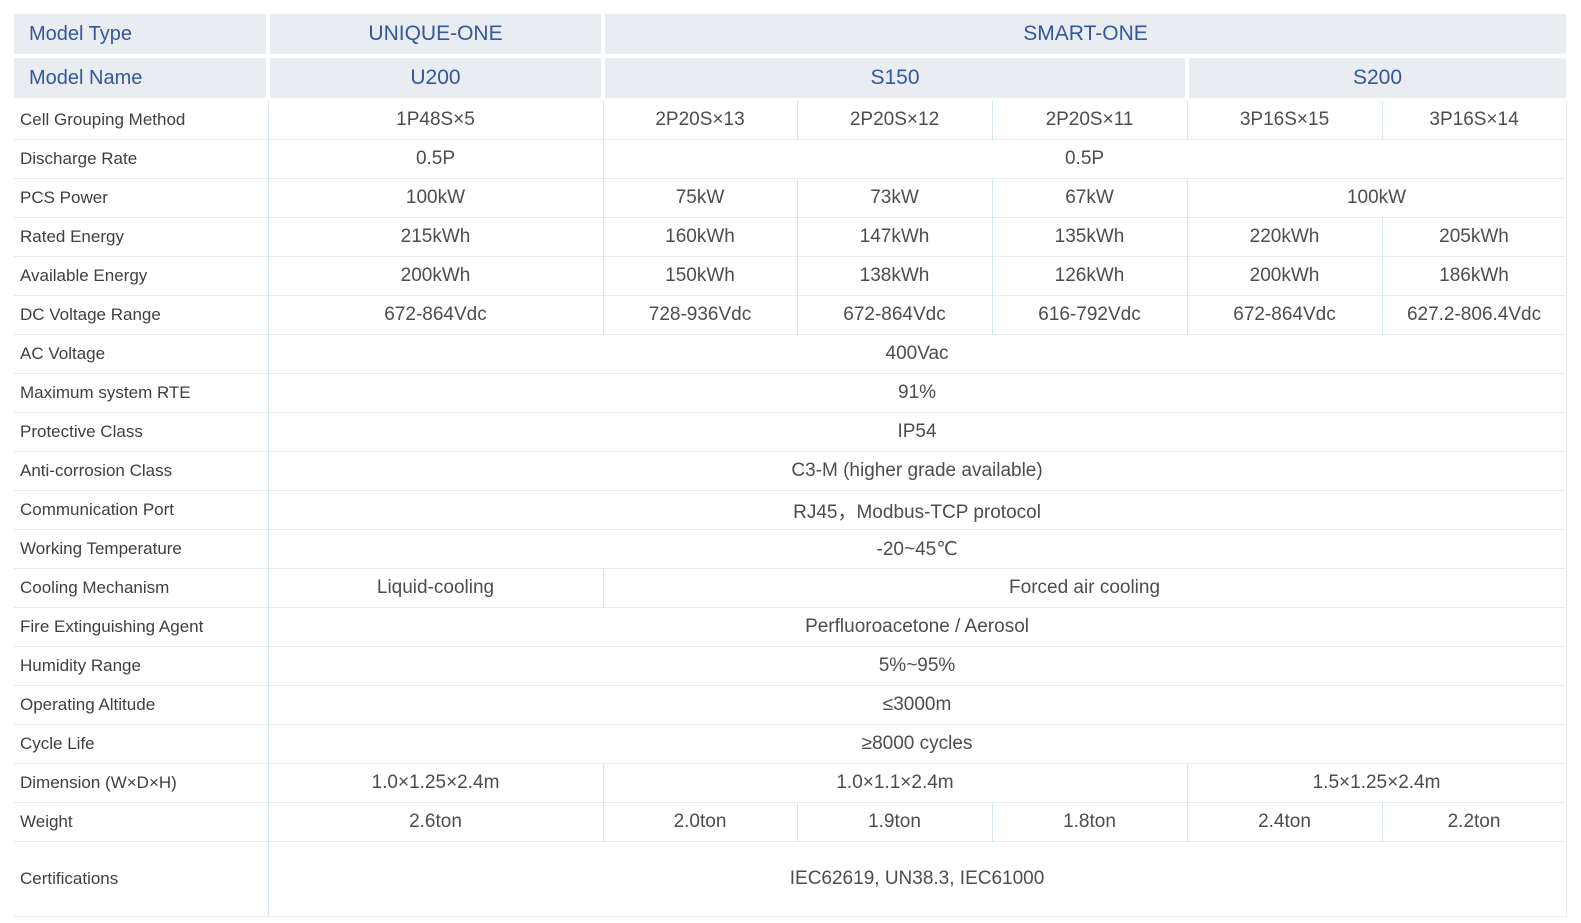 Image resolution: width=1581 pixels, height=923 pixels. Describe the element at coordinates (917, 393) in the screenshot. I see `spec-value: 91%` at that location.